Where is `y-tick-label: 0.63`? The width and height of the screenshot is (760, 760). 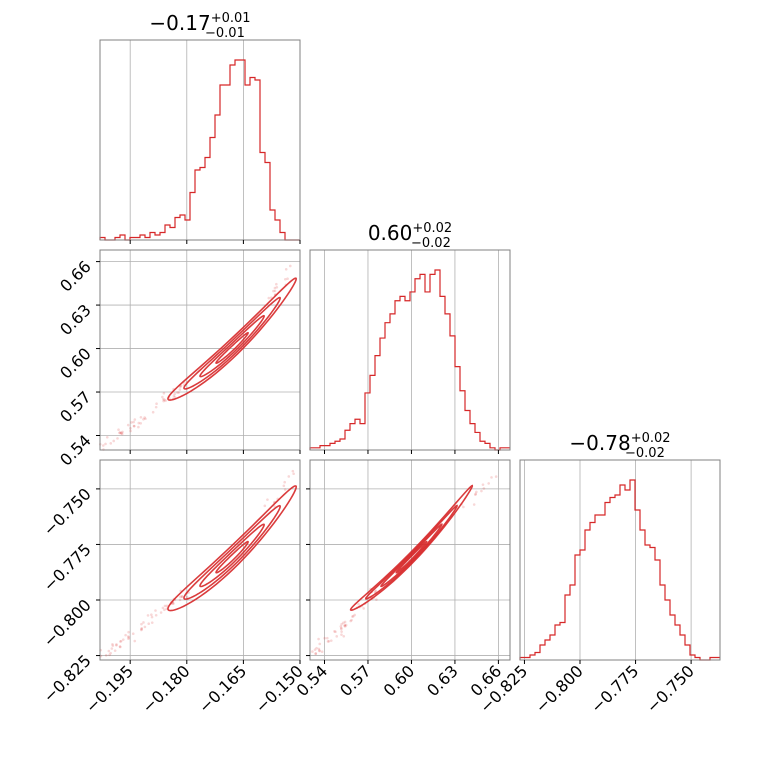 y-tick-label: 0.63 is located at coordinates (75, 319).